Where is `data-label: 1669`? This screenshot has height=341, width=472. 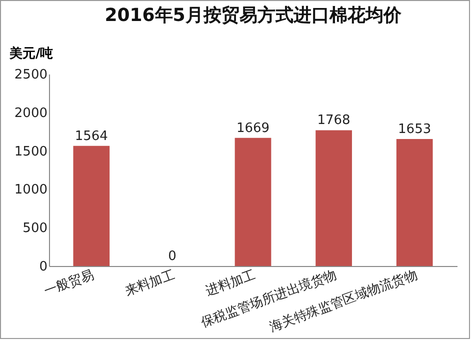 data-label: 1669 is located at coordinates (253, 128).